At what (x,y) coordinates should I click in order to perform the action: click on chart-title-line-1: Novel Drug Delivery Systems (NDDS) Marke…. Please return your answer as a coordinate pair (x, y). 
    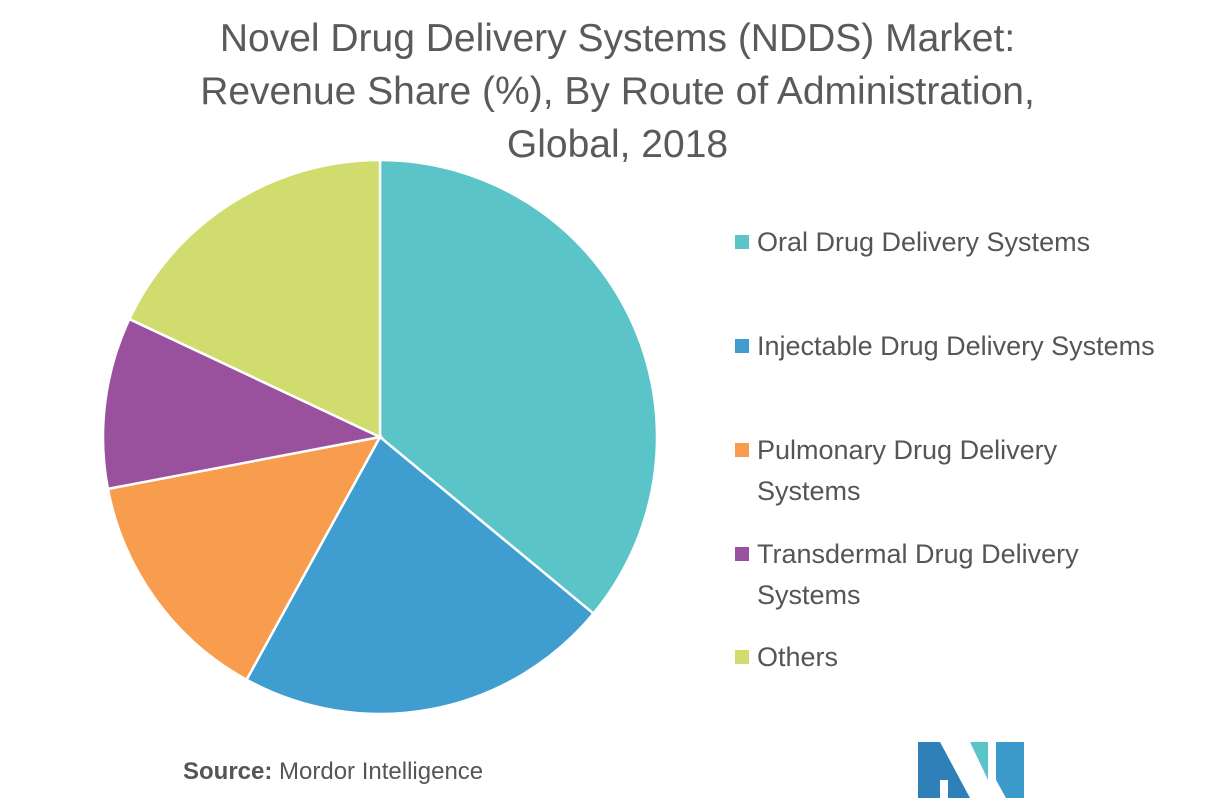
    Looking at the image, I should click on (617, 38).